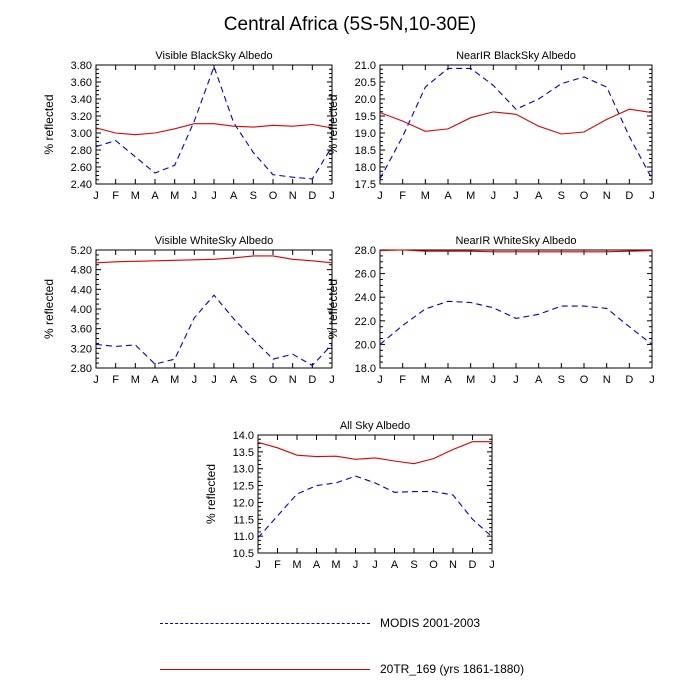 This screenshot has width=700, height=700. What do you see at coordinates (365, 322) in the screenshot?
I see `y-tick-label: 22.0` at bounding box center [365, 322].